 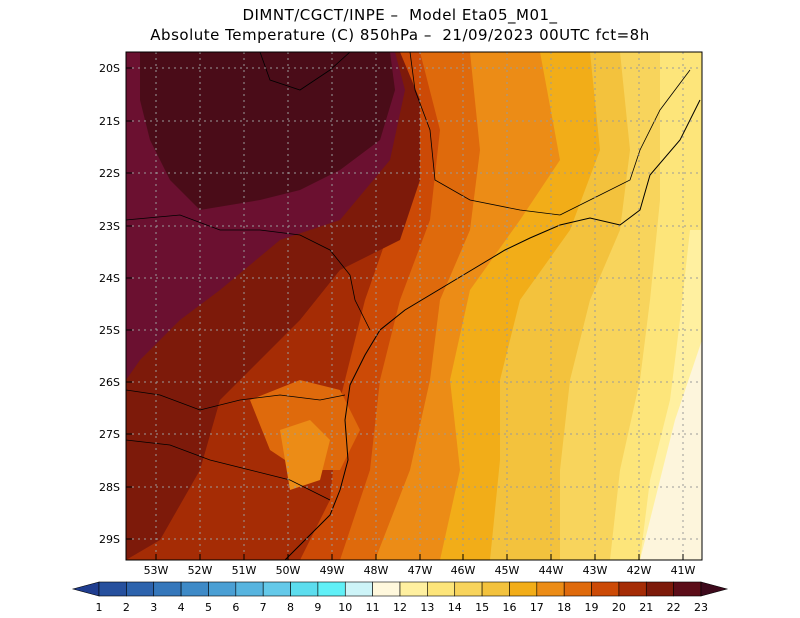 I want to click on colorbar-label: 2, so click(x=126, y=607).